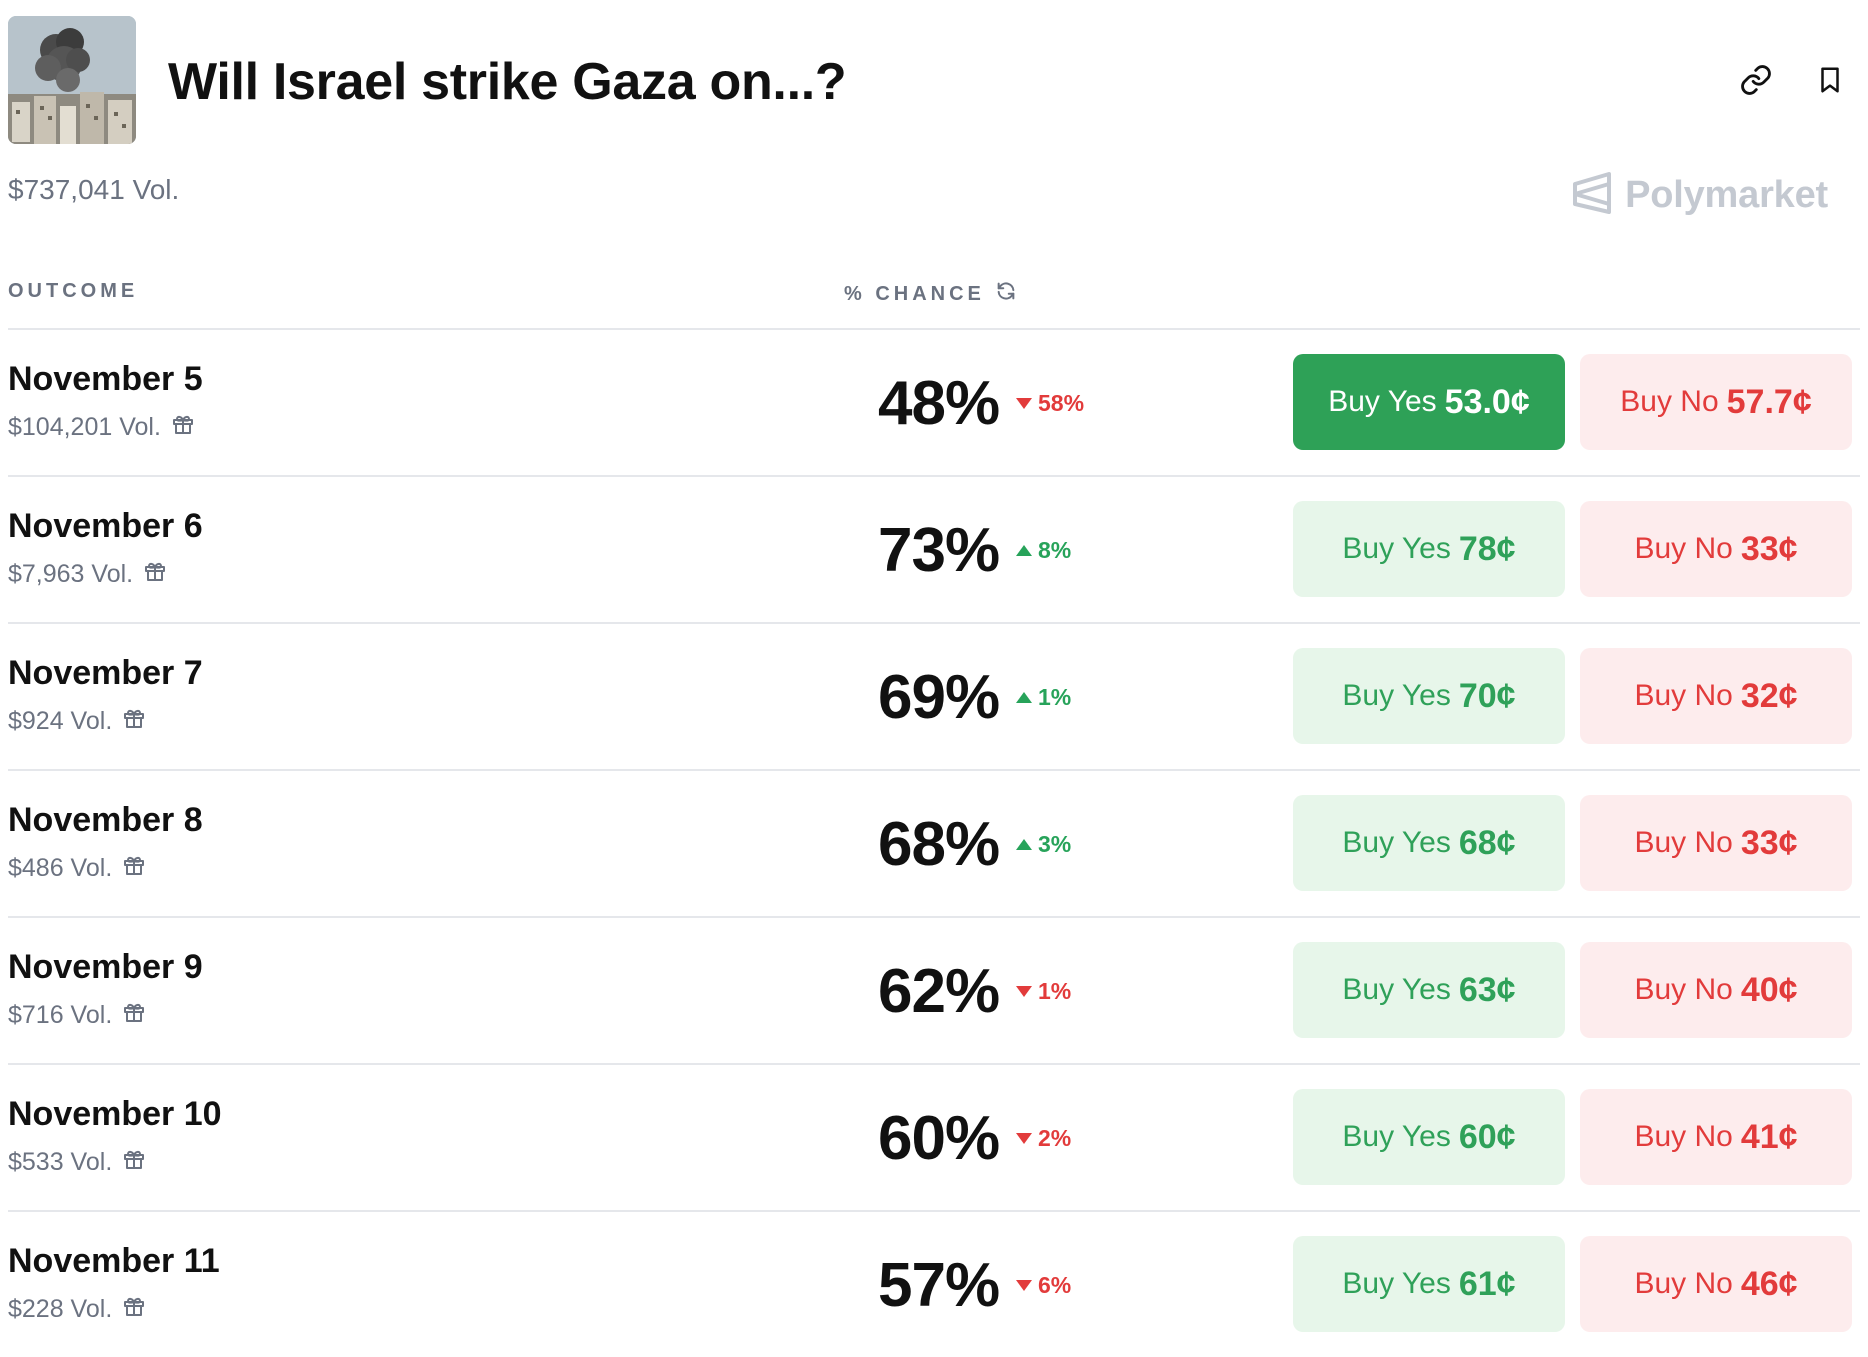 The width and height of the screenshot is (1868, 1357). I want to click on outcome-name: November 5, so click(105, 379).